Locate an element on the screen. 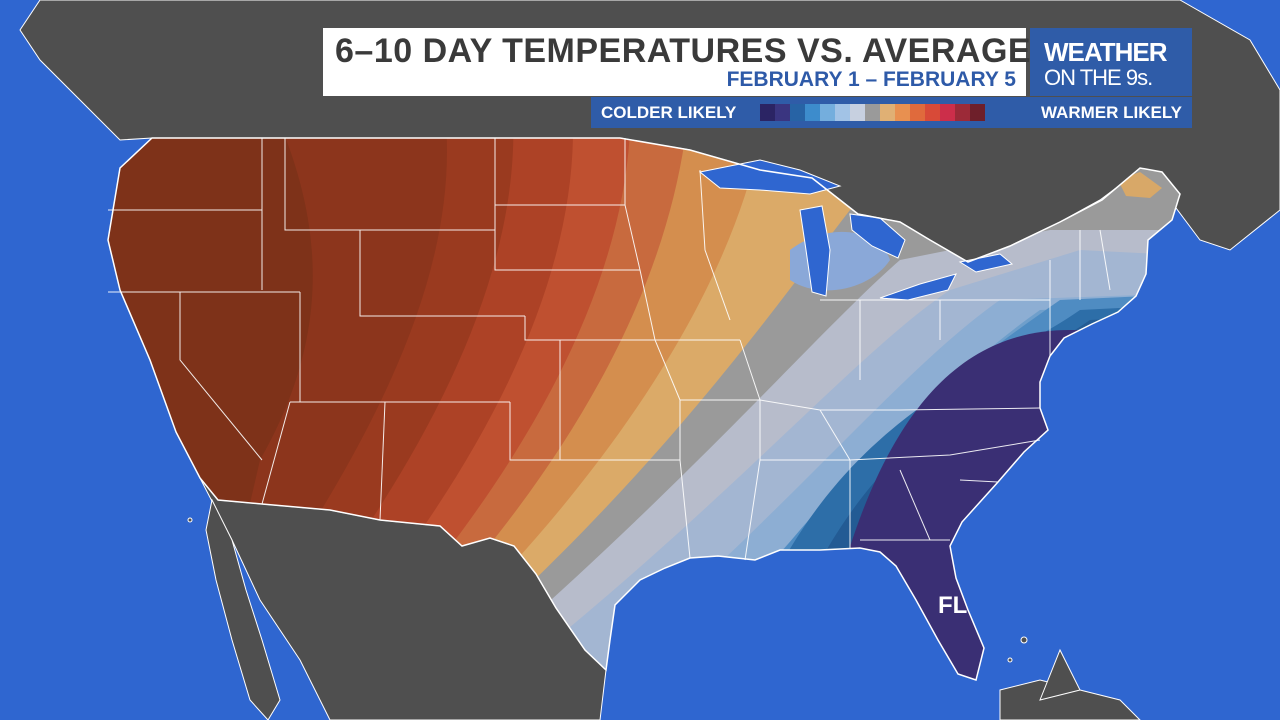  brand-line-1: WEATHER is located at coordinates (1105, 52).